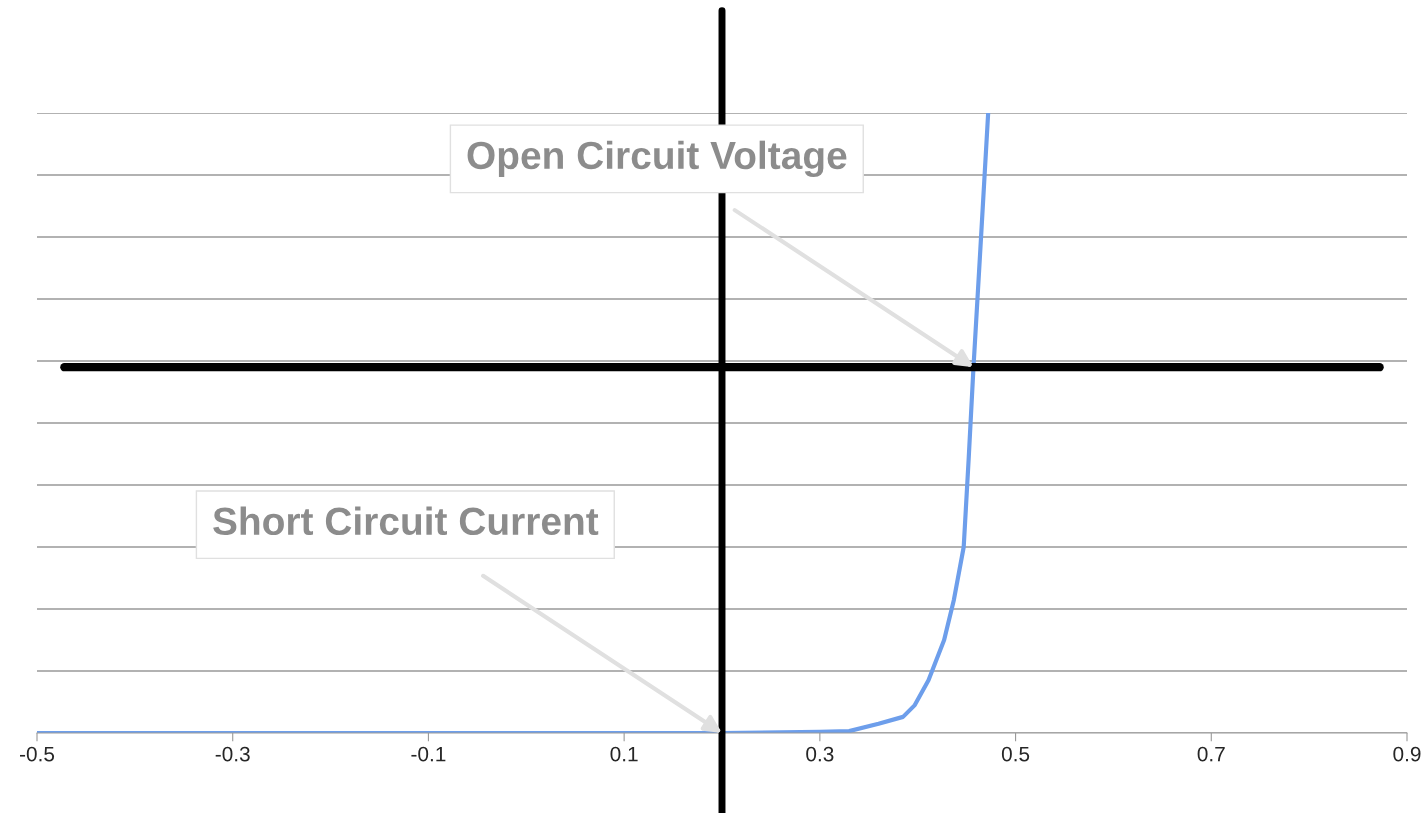 The width and height of the screenshot is (1427, 813). I want to click on annotation: Short Circuit Current, so click(406, 521).